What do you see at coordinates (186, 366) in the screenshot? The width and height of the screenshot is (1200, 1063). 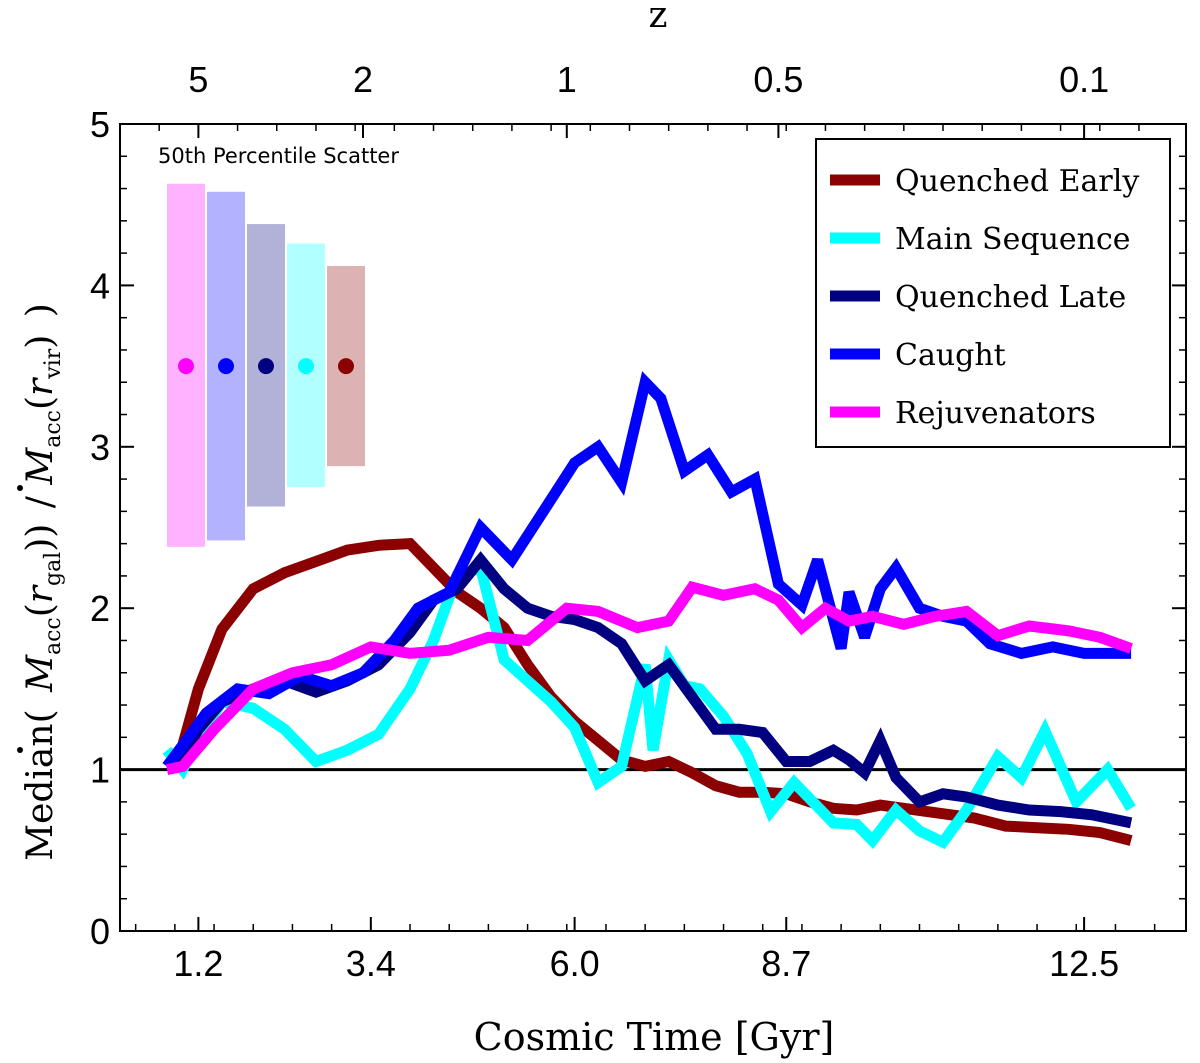 I see `scatter-median-dot-rejuvenators` at bounding box center [186, 366].